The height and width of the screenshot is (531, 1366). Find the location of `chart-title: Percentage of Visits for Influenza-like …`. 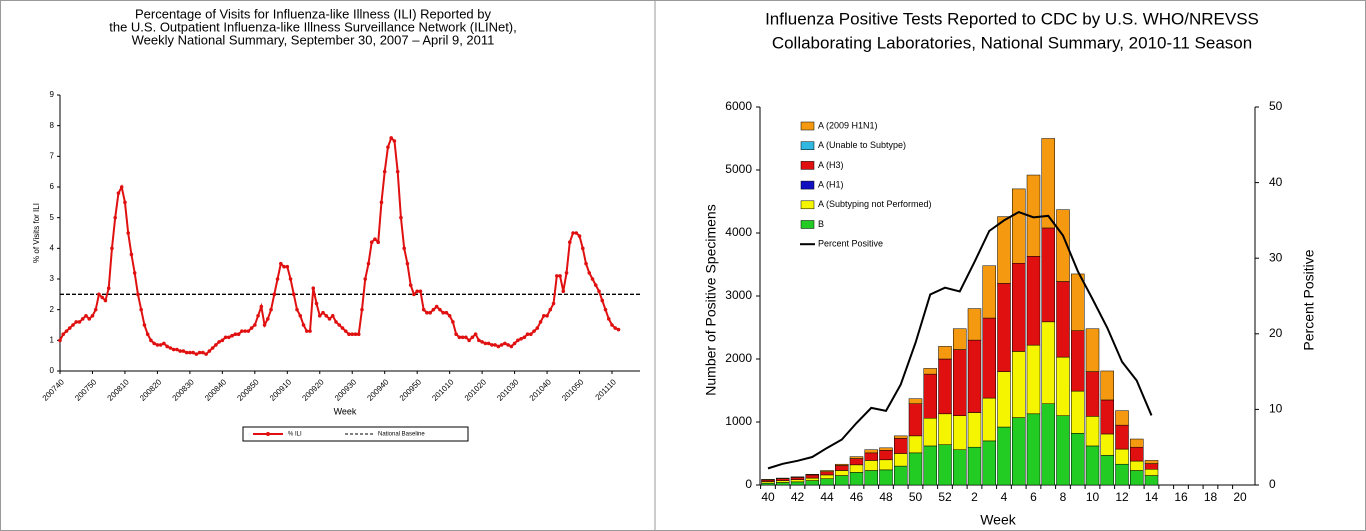

chart-title: Percentage of Visits for Influenza-like … is located at coordinates (313, 13).